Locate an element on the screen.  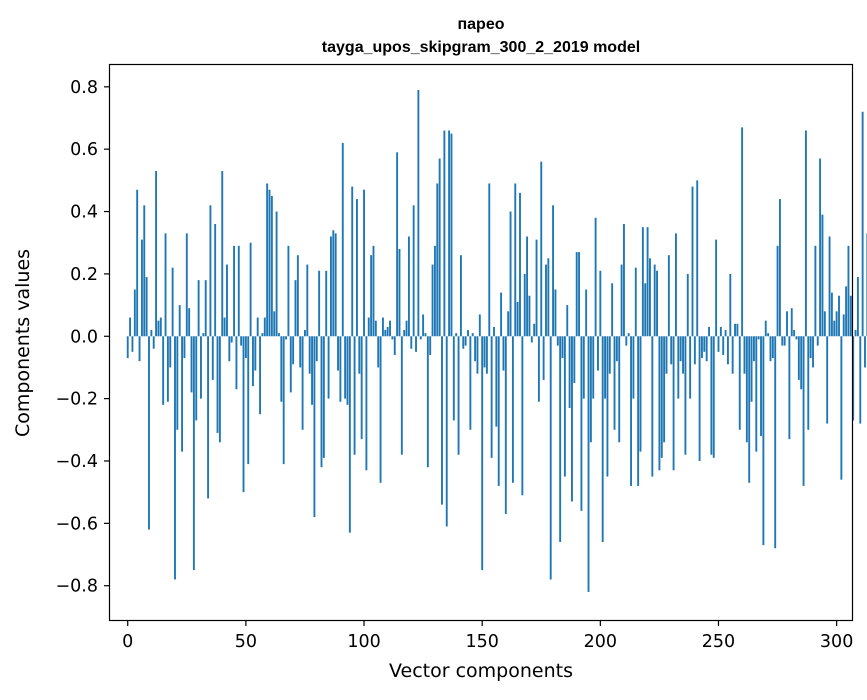
y-tick-label: −0.4 is located at coordinates (77, 462).